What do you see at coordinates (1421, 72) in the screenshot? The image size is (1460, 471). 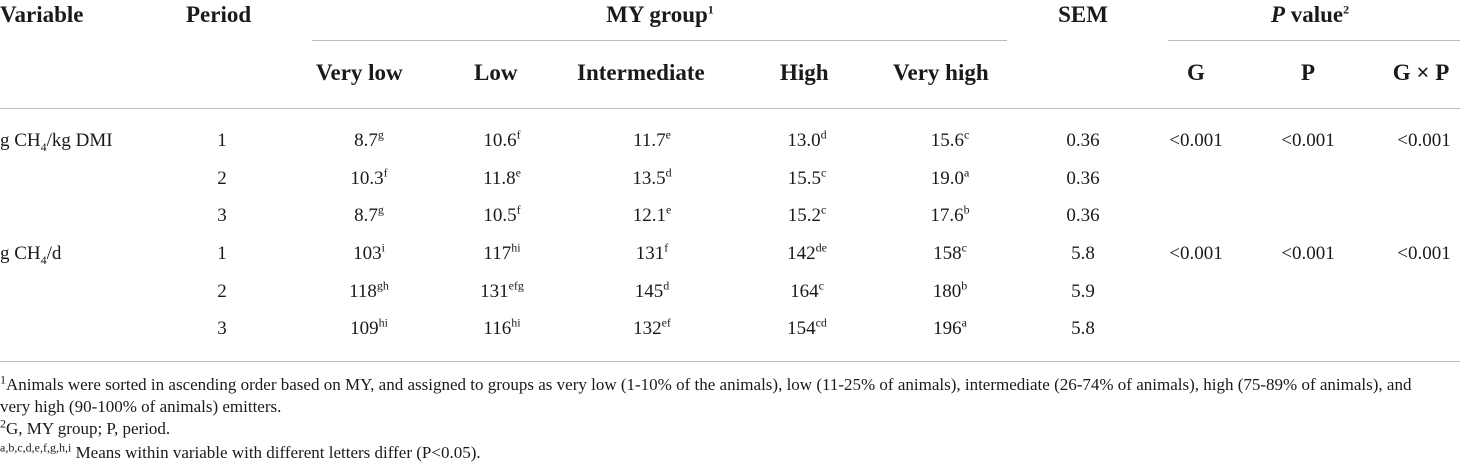 I see `header-p-gxp: G × P` at bounding box center [1421, 72].